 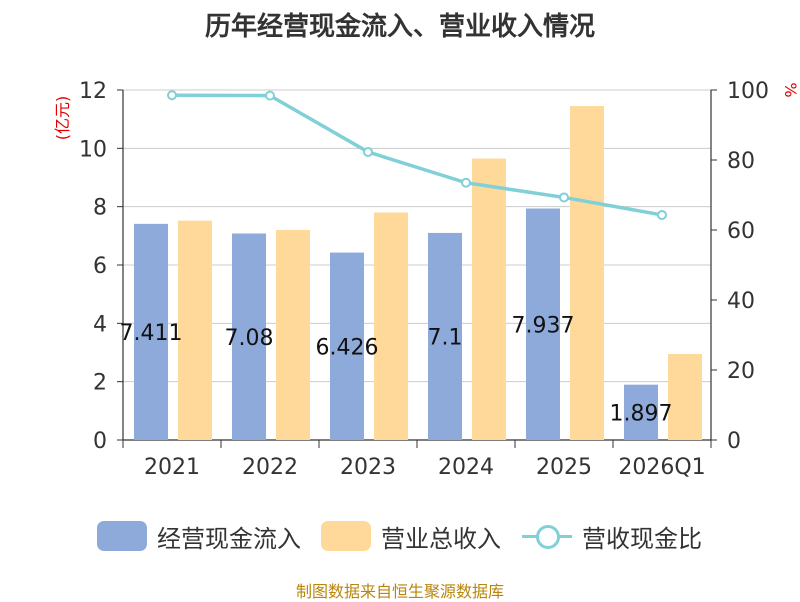 I want to click on x-tick-label: 2026Q1, so click(x=661, y=467).